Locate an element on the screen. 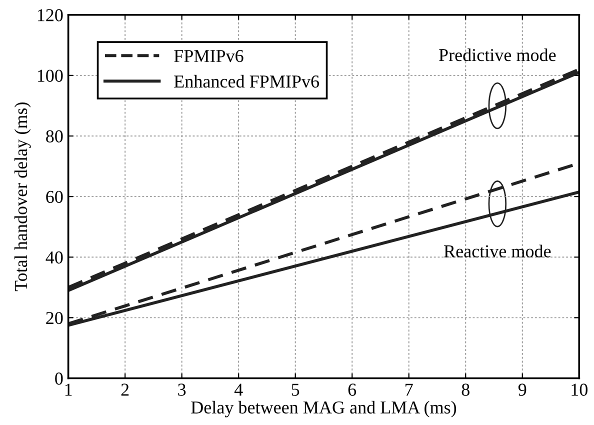  x-axis-title: Delay between MAG and LMA (ms) is located at coordinates (323, 409).